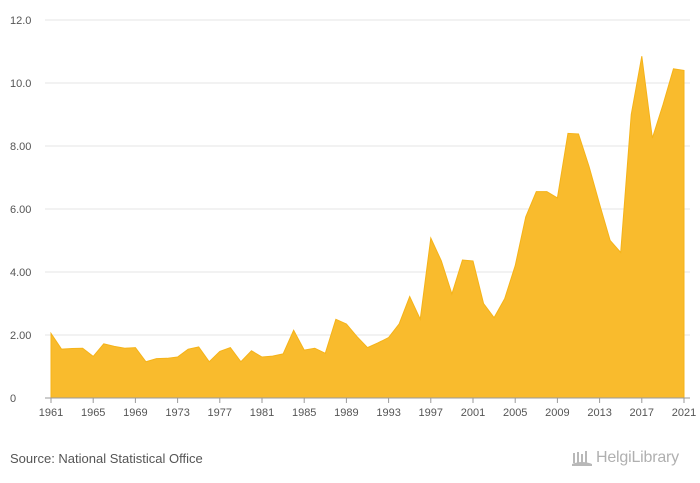 The width and height of the screenshot is (700, 483). I want to click on x-tick-label: 1973, so click(177, 413).